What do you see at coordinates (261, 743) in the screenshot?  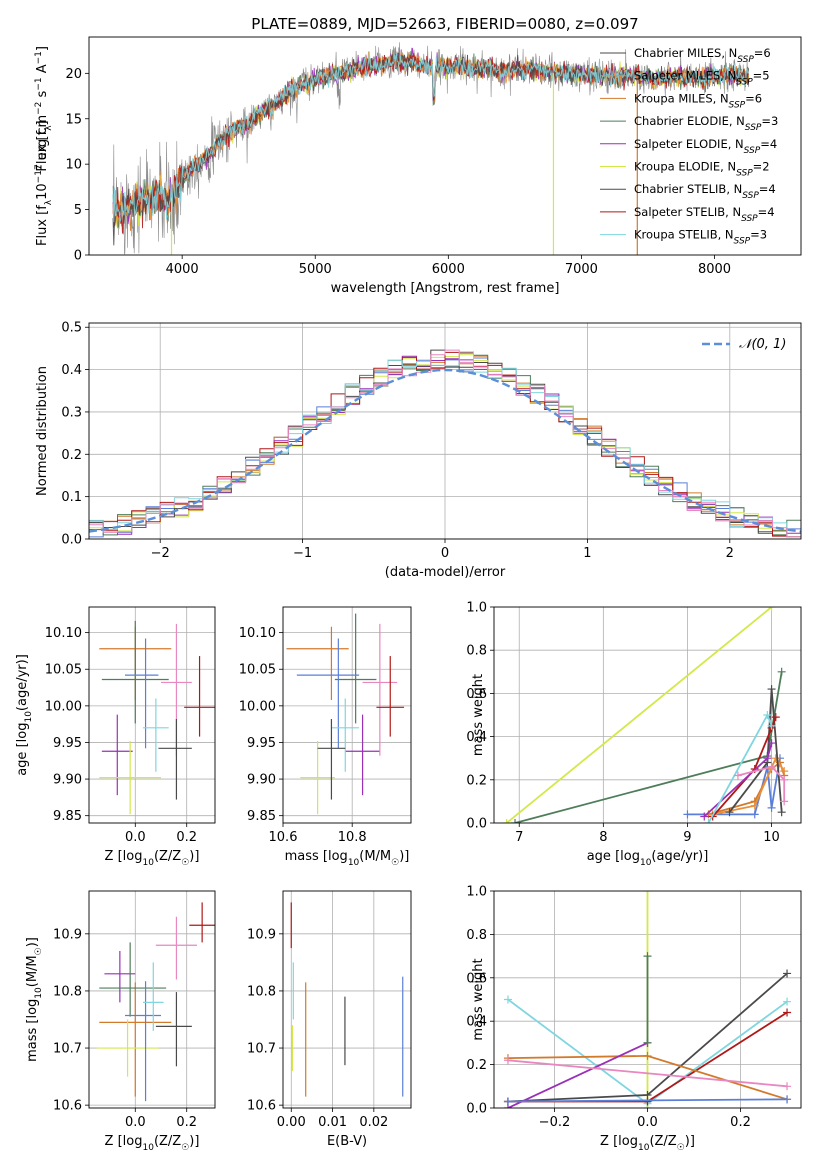 I see `y-tick-label: 9.95` at bounding box center [261, 743].